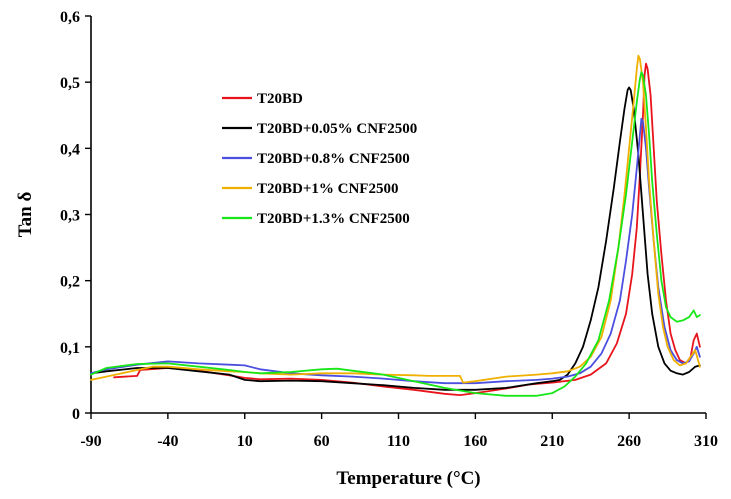  I want to click on y-tick-label: 0, so click(76, 414).